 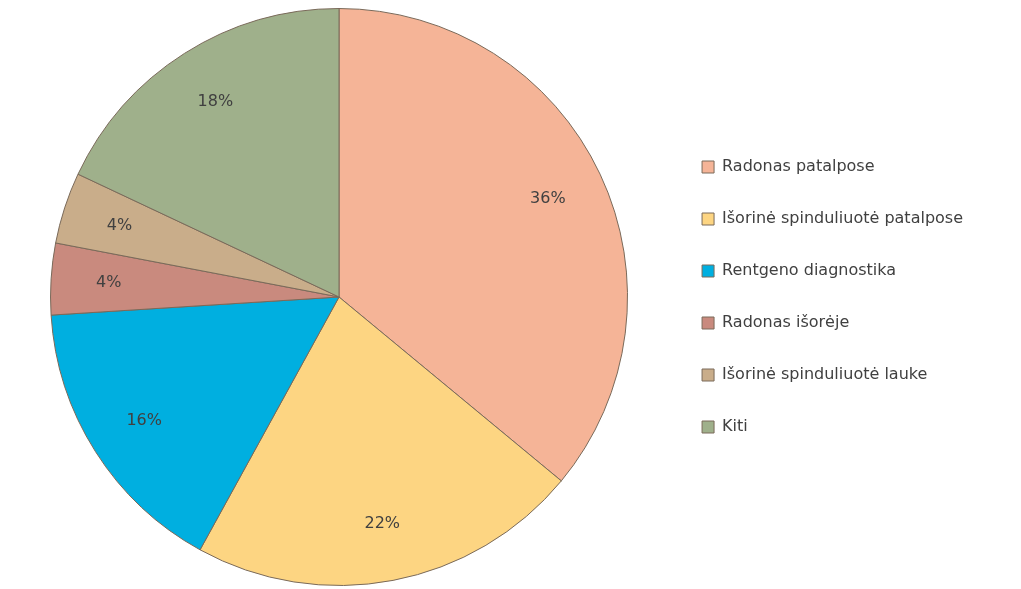 What do you see at coordinates (843, 218) in the screenshot?
I see `legend-label: Išorinė spinduliuotė patalpose` at bounding box center [843, 218].